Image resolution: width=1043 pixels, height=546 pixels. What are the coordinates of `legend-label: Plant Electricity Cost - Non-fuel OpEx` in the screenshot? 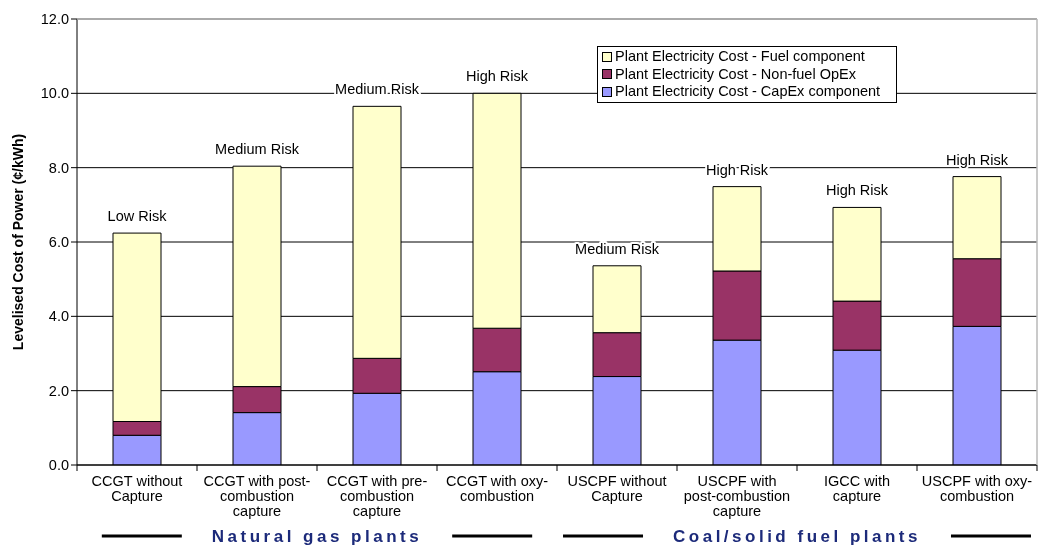 It's located at (735, 74).